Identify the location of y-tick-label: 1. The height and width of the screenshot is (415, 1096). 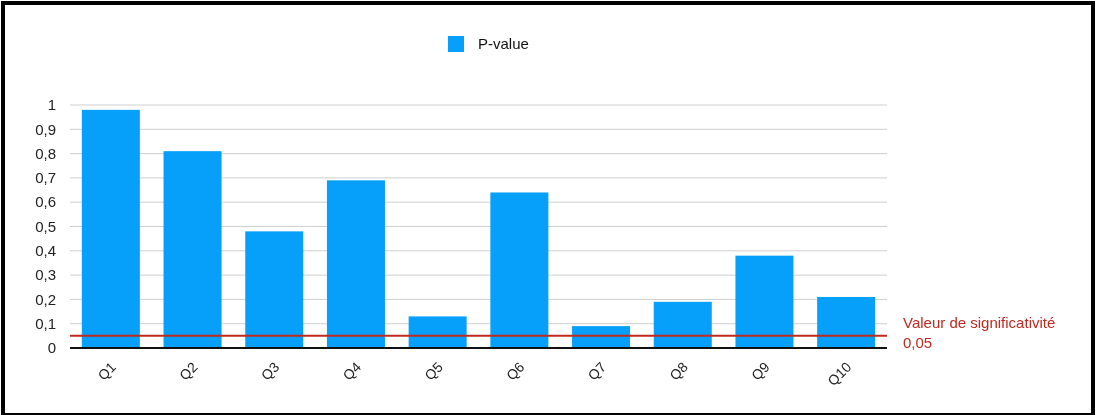
(51, 105).